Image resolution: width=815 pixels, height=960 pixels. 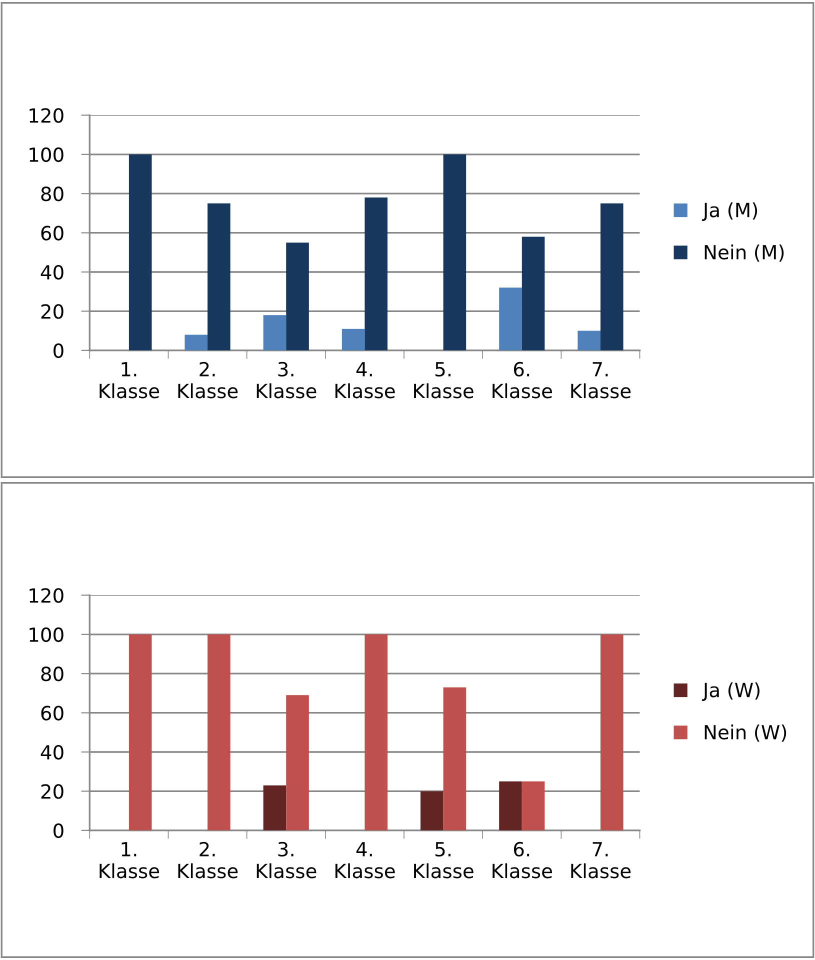 What do you see at coordinates (730, 211) in the screenshot?
I see `legend-label: Ja (M)` at bounding box center [730, 211].